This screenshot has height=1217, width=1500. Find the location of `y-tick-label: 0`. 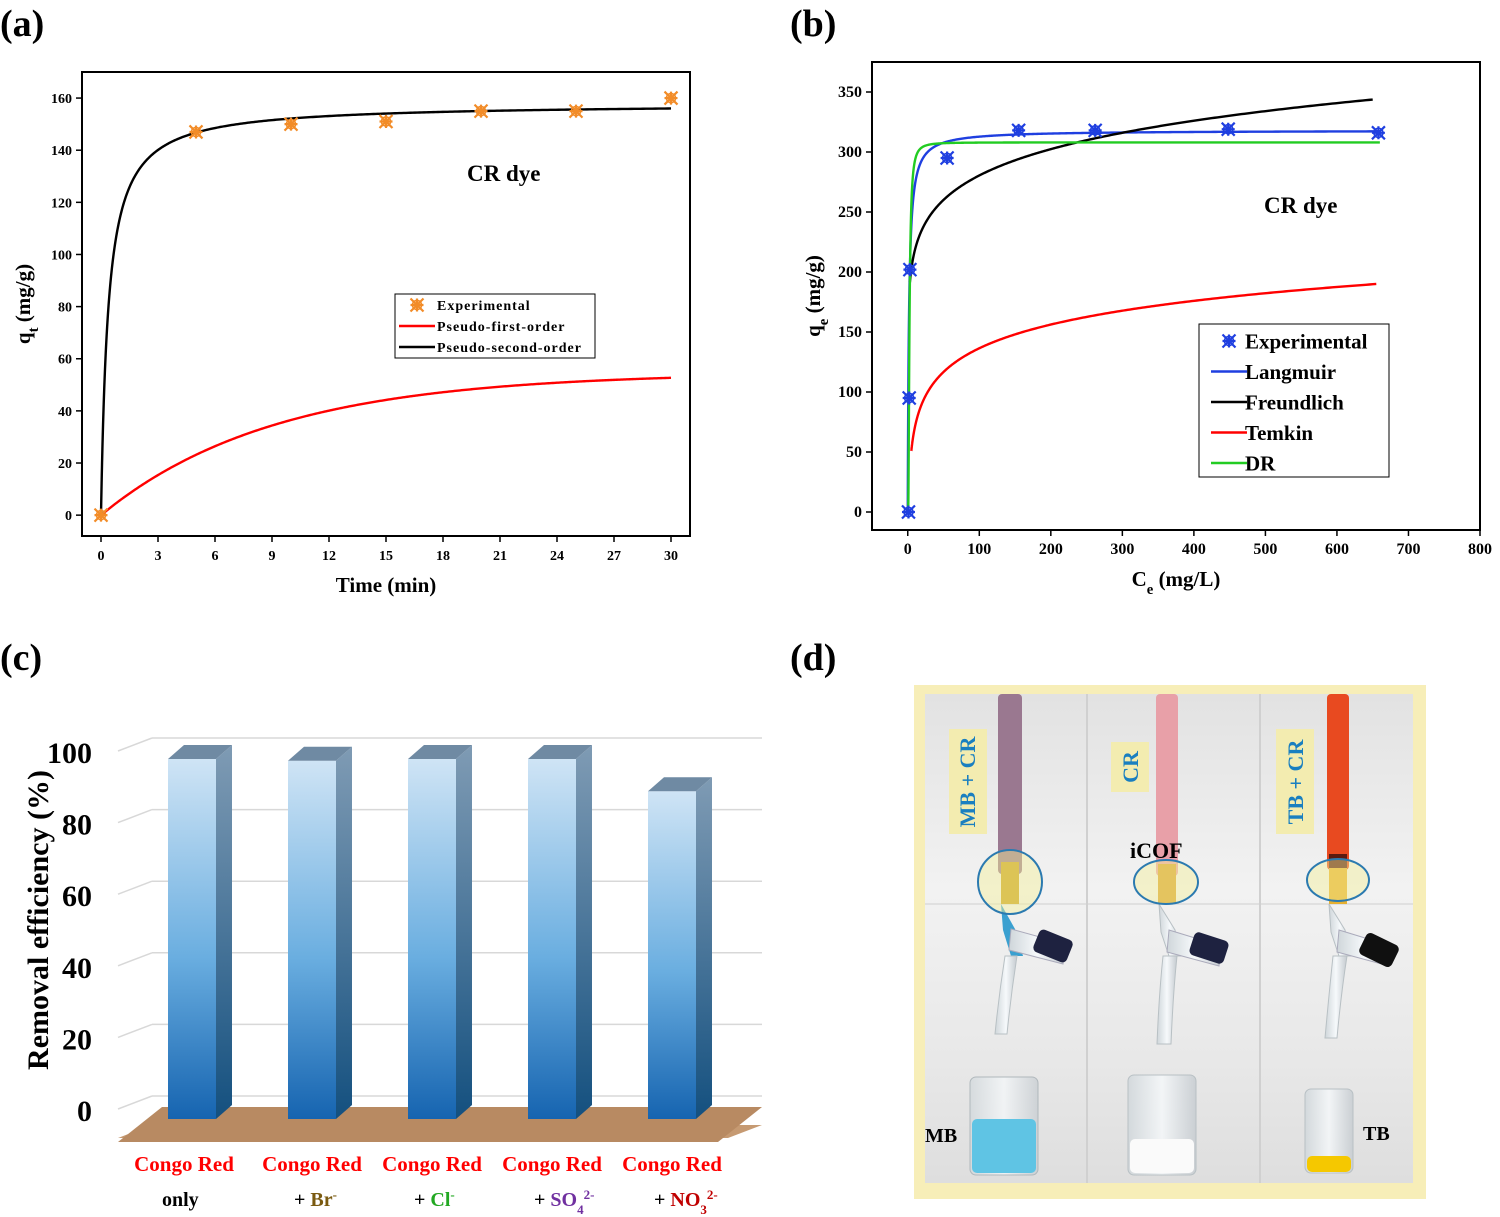

y-tick-label: 0 is located at coordinates (84, 1111).